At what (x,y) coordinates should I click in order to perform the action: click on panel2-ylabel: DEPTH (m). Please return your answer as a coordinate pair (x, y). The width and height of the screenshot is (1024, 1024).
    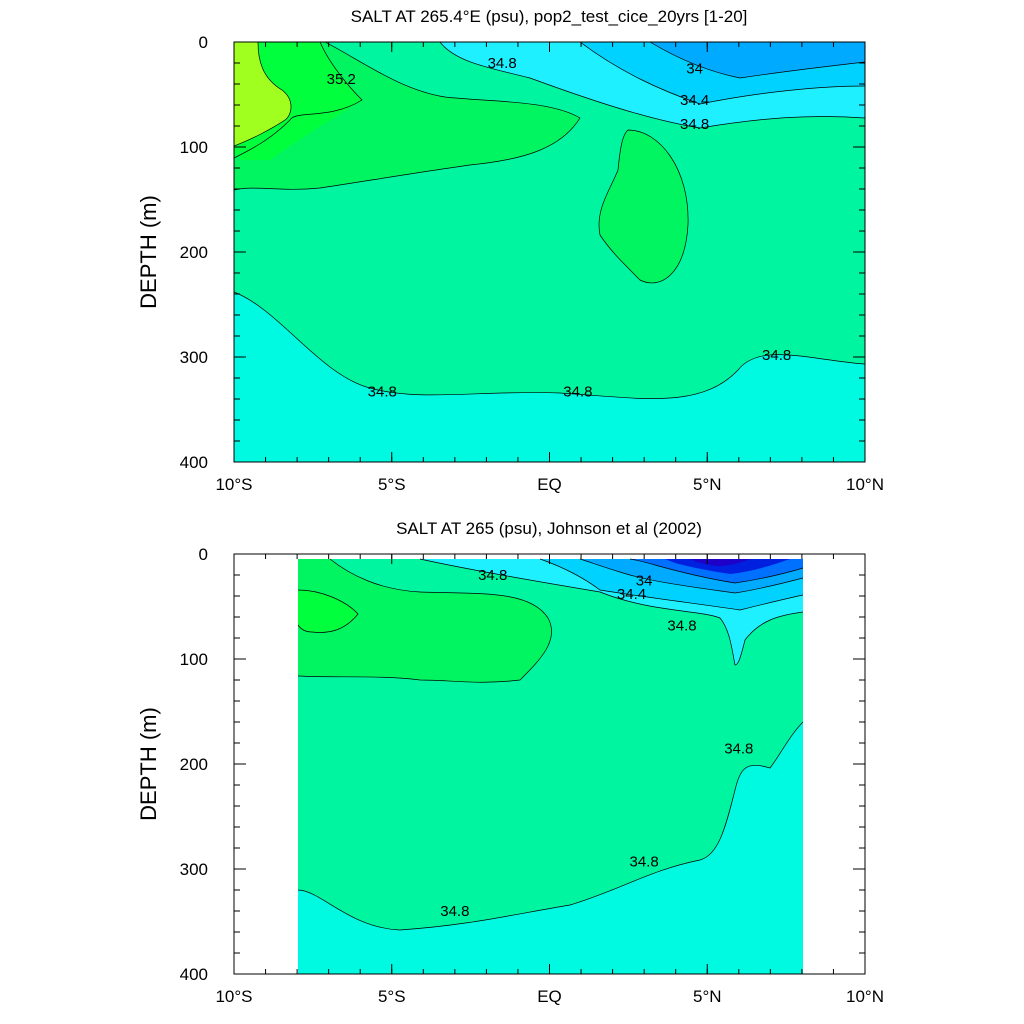
    Looking at the image, I should click on (148, 764).